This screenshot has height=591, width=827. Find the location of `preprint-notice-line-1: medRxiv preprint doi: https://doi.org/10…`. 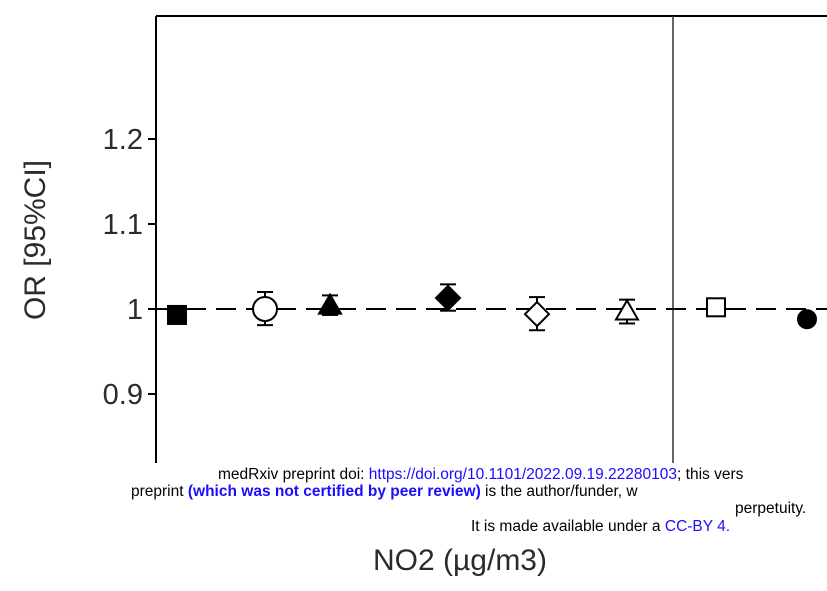

preprint-notice-line-1: medRxiv preprint doi: https://doi.org/10… is located at coordinates (480, 474).